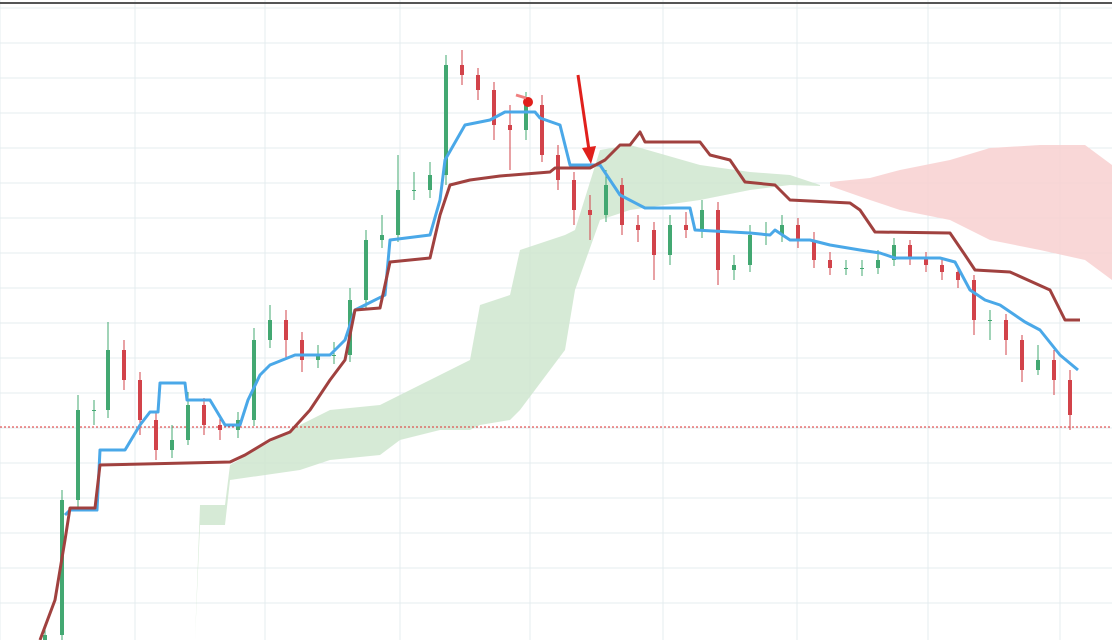  What do you see at coordinates (528, 102) in the screenshot?
I see `marker` at bounding box center [528, 102].